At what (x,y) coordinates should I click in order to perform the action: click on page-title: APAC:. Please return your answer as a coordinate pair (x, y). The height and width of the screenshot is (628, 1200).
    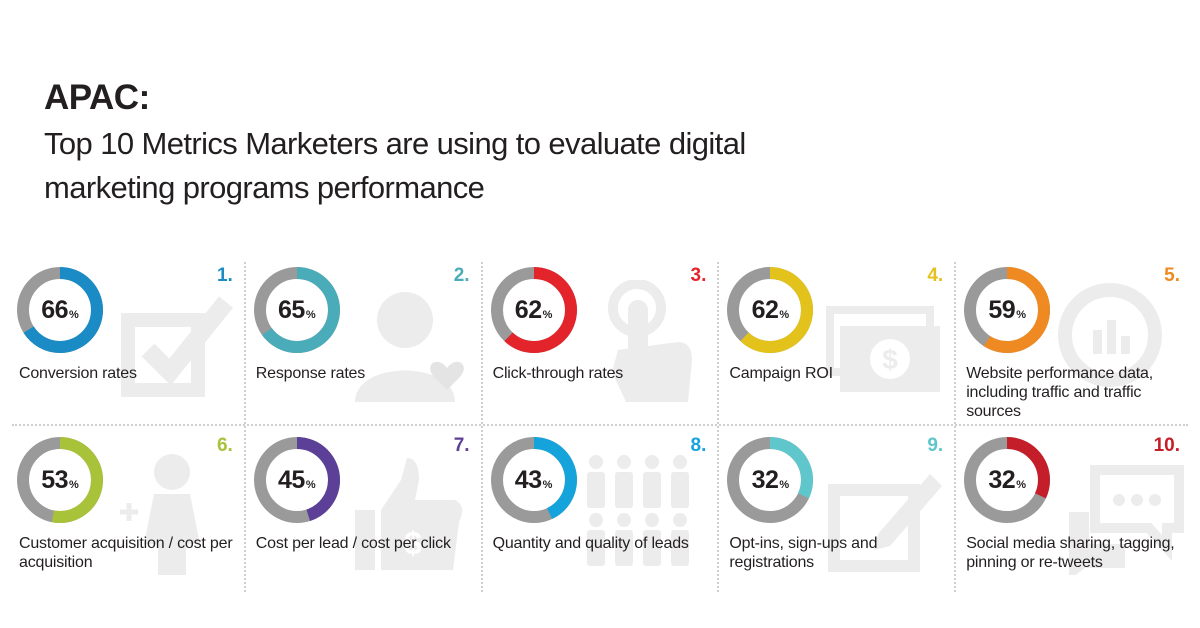
    Looking at the image, I should click on (97, 97).